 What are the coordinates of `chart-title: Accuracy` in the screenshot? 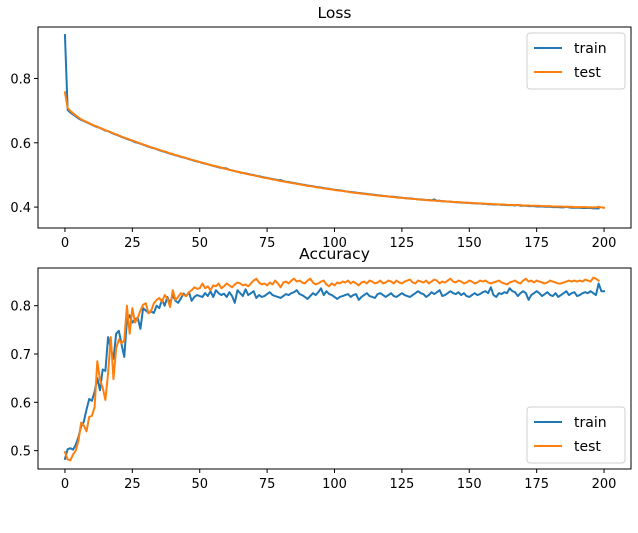 It's located at (334, 254).